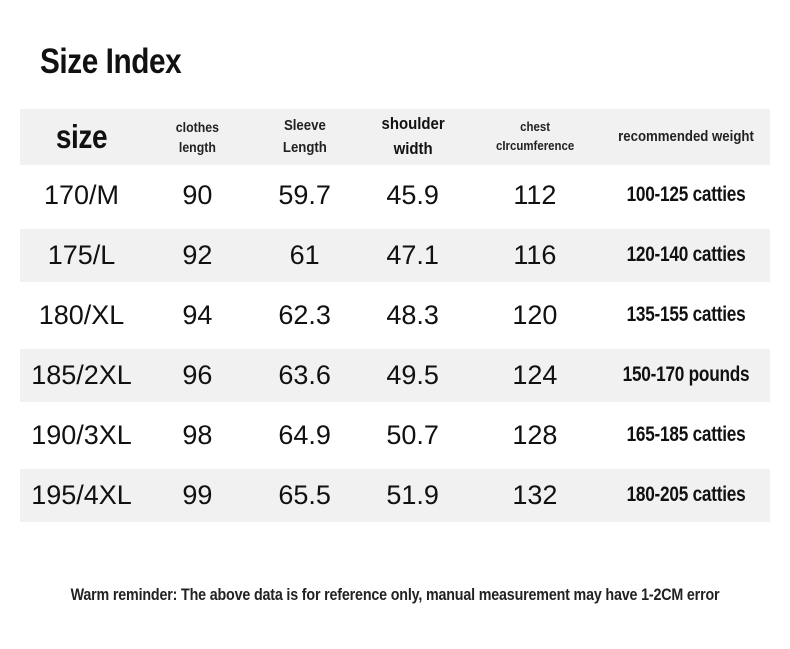 The width and height of the screenshot is (790, 649). What do you see at coordinates (535, 314) in the screenshot?
I see `chest-circumference-value: 120` at bounding box center [535, 314].